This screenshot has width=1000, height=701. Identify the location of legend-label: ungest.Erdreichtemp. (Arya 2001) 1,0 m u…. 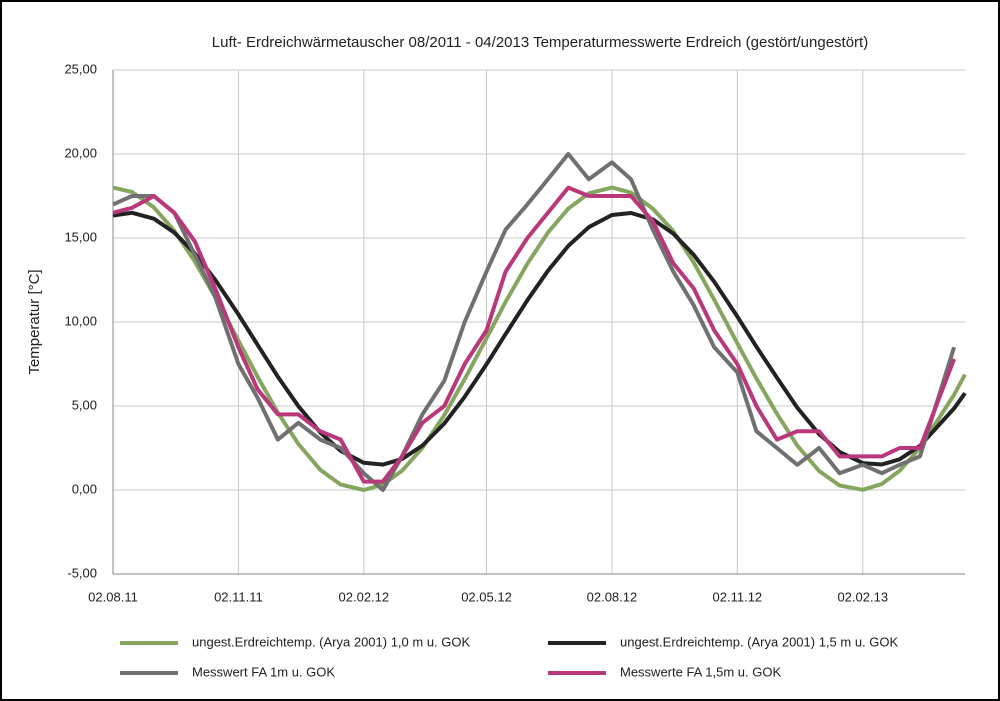
(331, 641).